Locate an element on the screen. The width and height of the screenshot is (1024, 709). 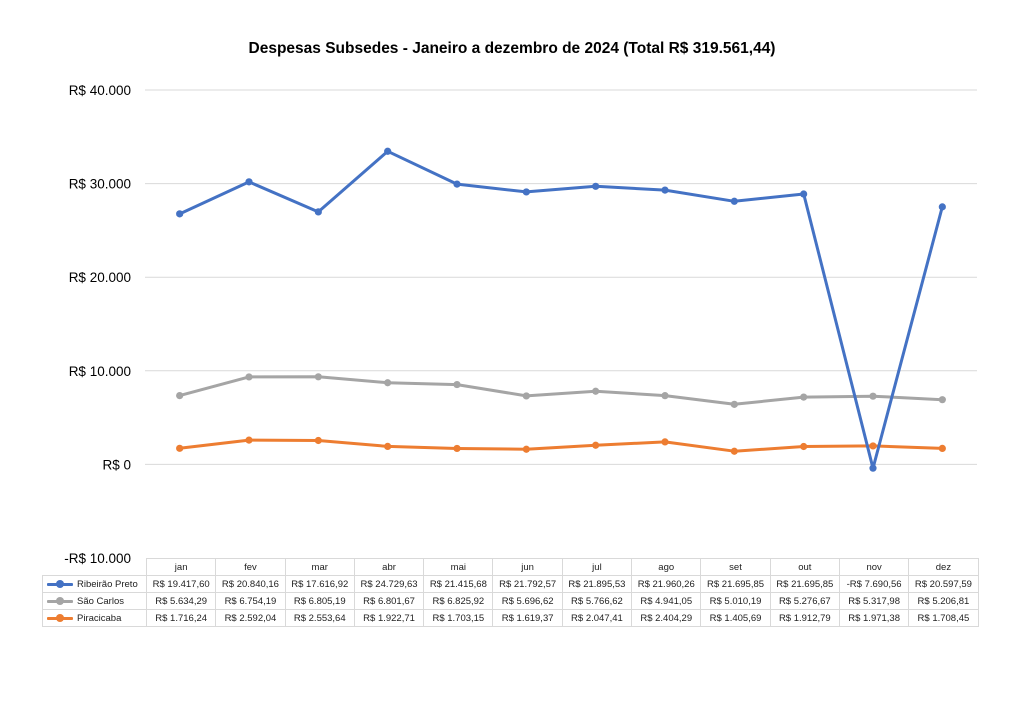
data-label: R$ 5.766,62 is located at coordinates (597, 601).